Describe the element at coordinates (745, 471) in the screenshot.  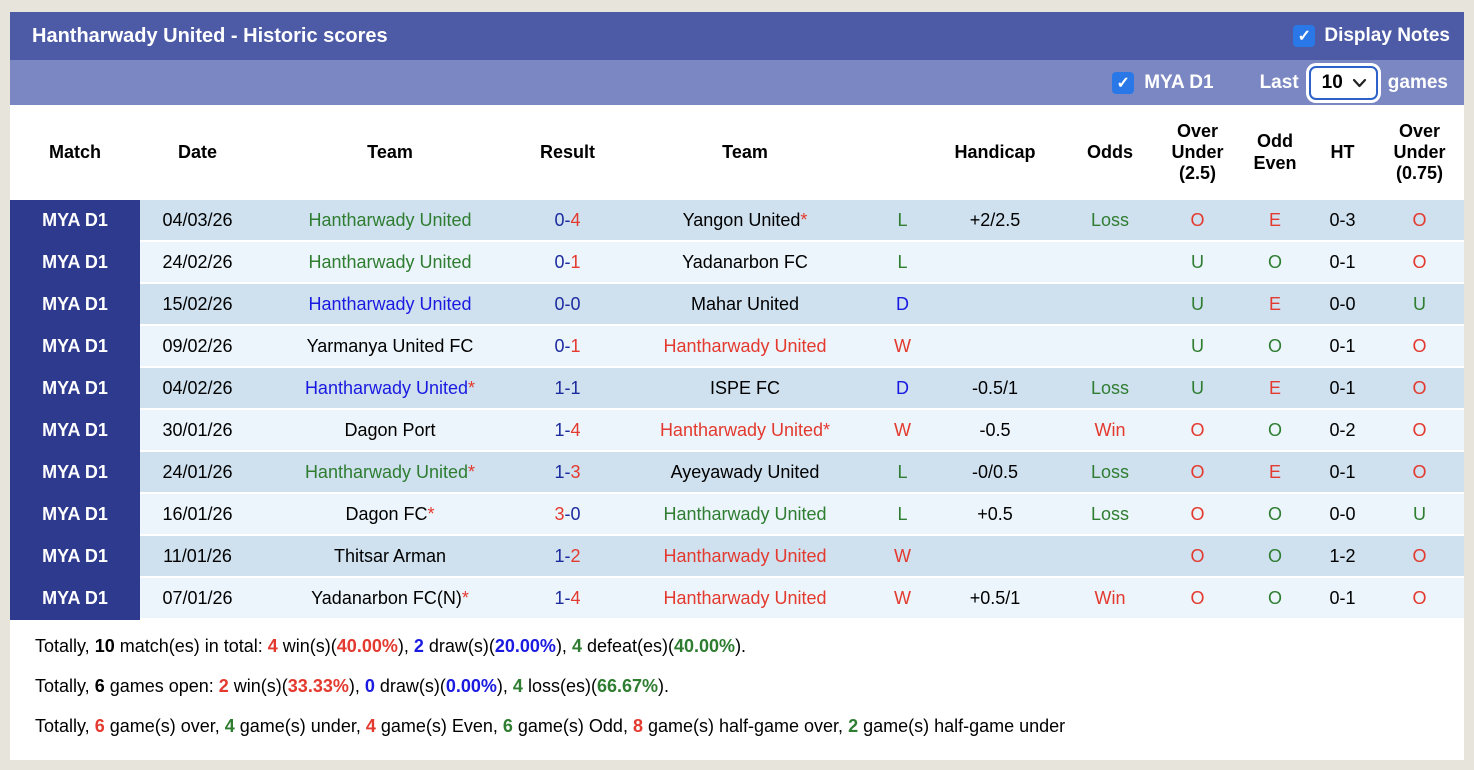
I see `away-team-link: Ayeyawady United` at that location.